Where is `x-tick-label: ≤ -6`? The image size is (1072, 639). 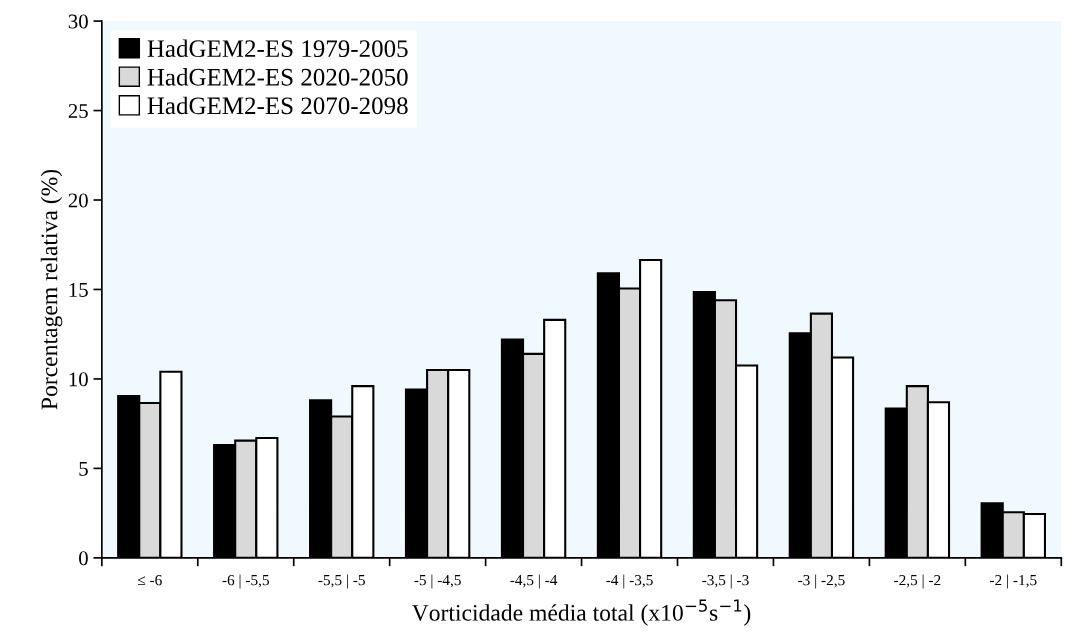 x-tick-label: ≤ -6 is located at coordinates (149, 580).